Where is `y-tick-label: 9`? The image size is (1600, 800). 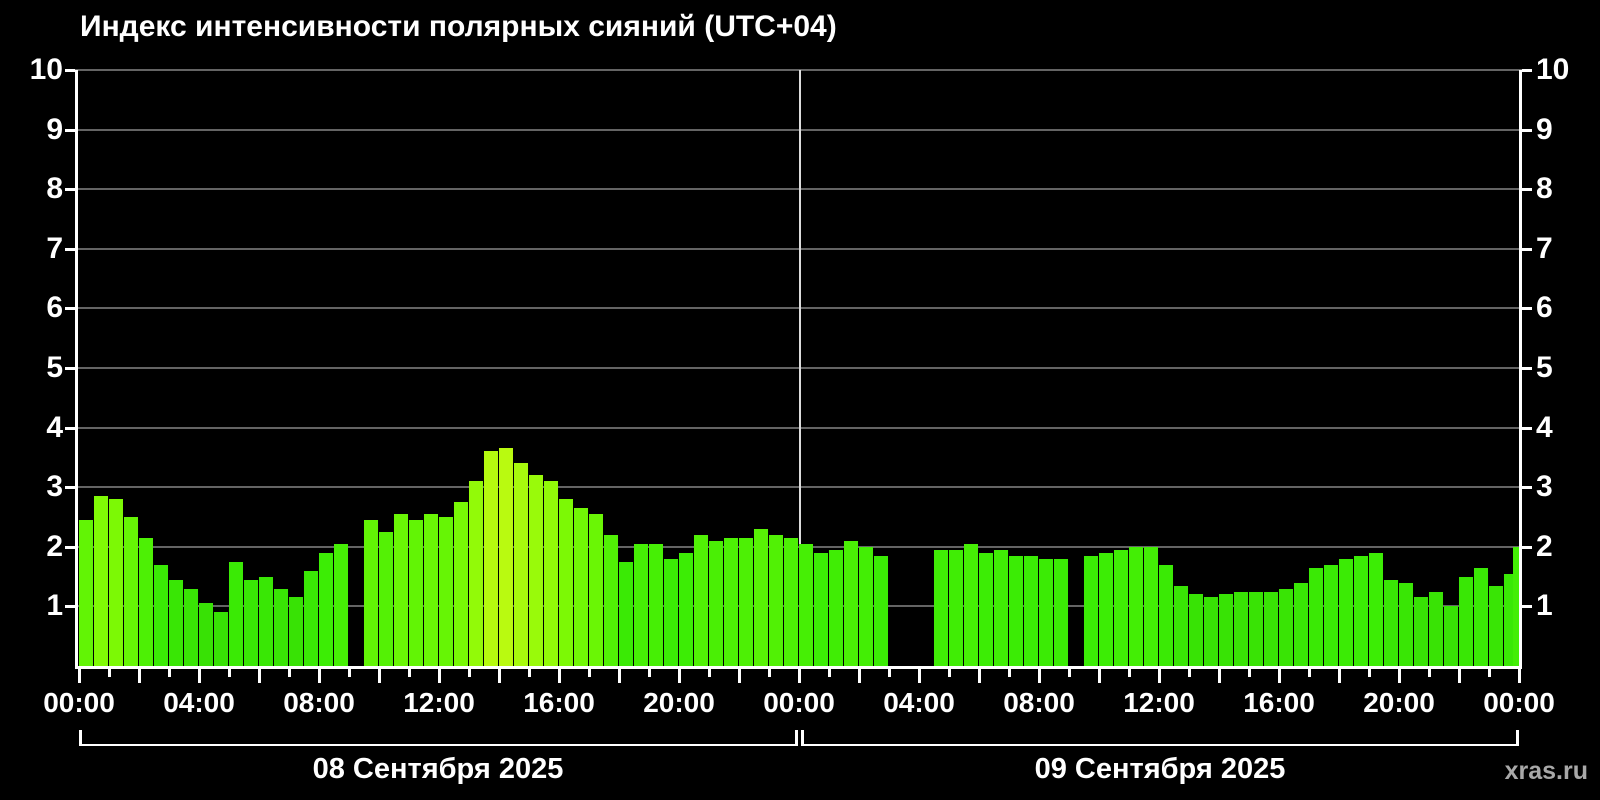
y-tick-label: 9 is located at coordinates (1544, 129).